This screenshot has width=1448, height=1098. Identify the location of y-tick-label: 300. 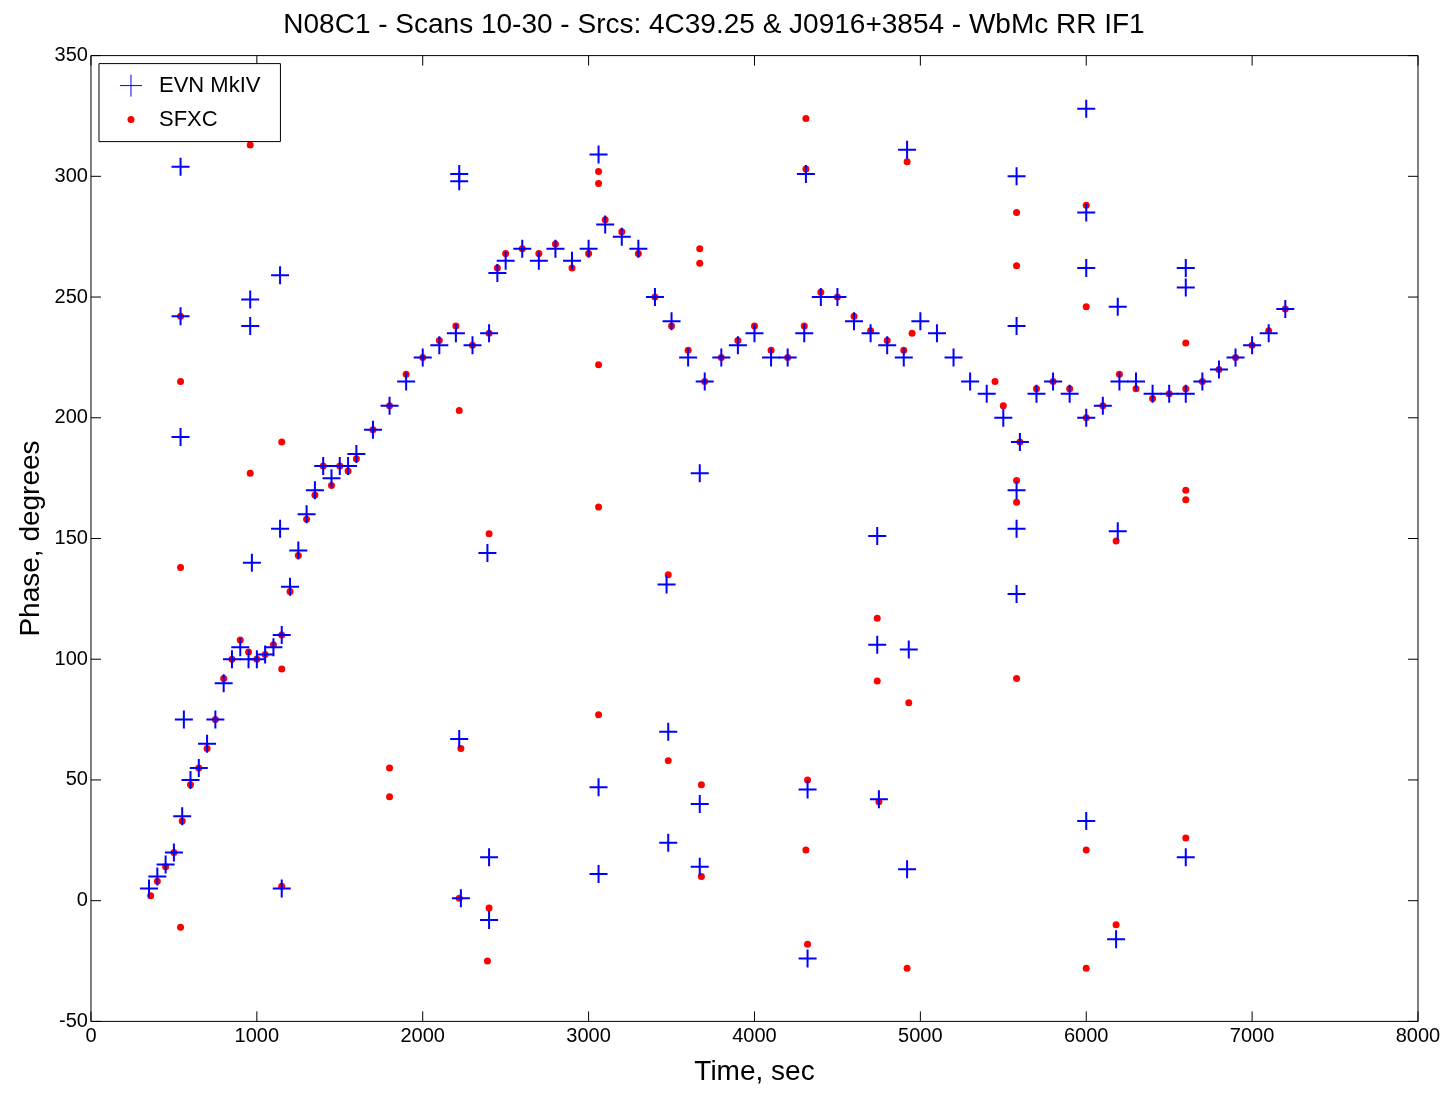
(71, 174).